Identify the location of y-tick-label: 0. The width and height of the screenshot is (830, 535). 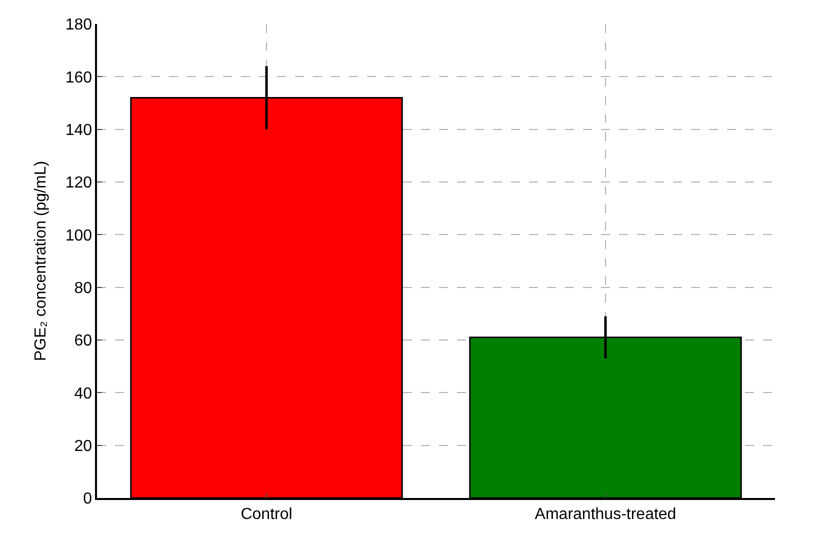
(87, 499).